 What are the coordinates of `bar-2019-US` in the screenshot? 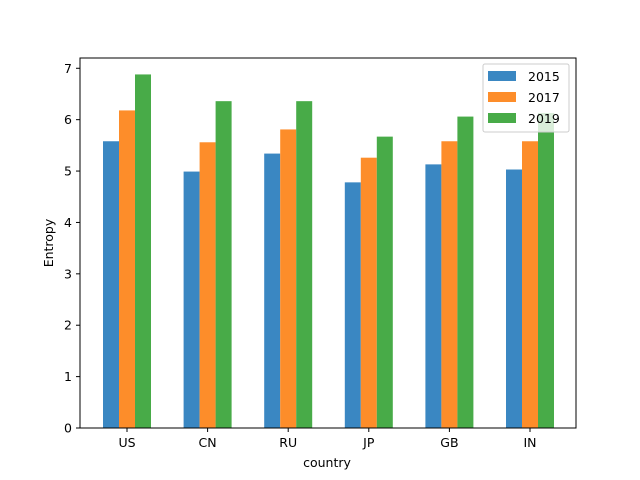 It's located at (143, 251).